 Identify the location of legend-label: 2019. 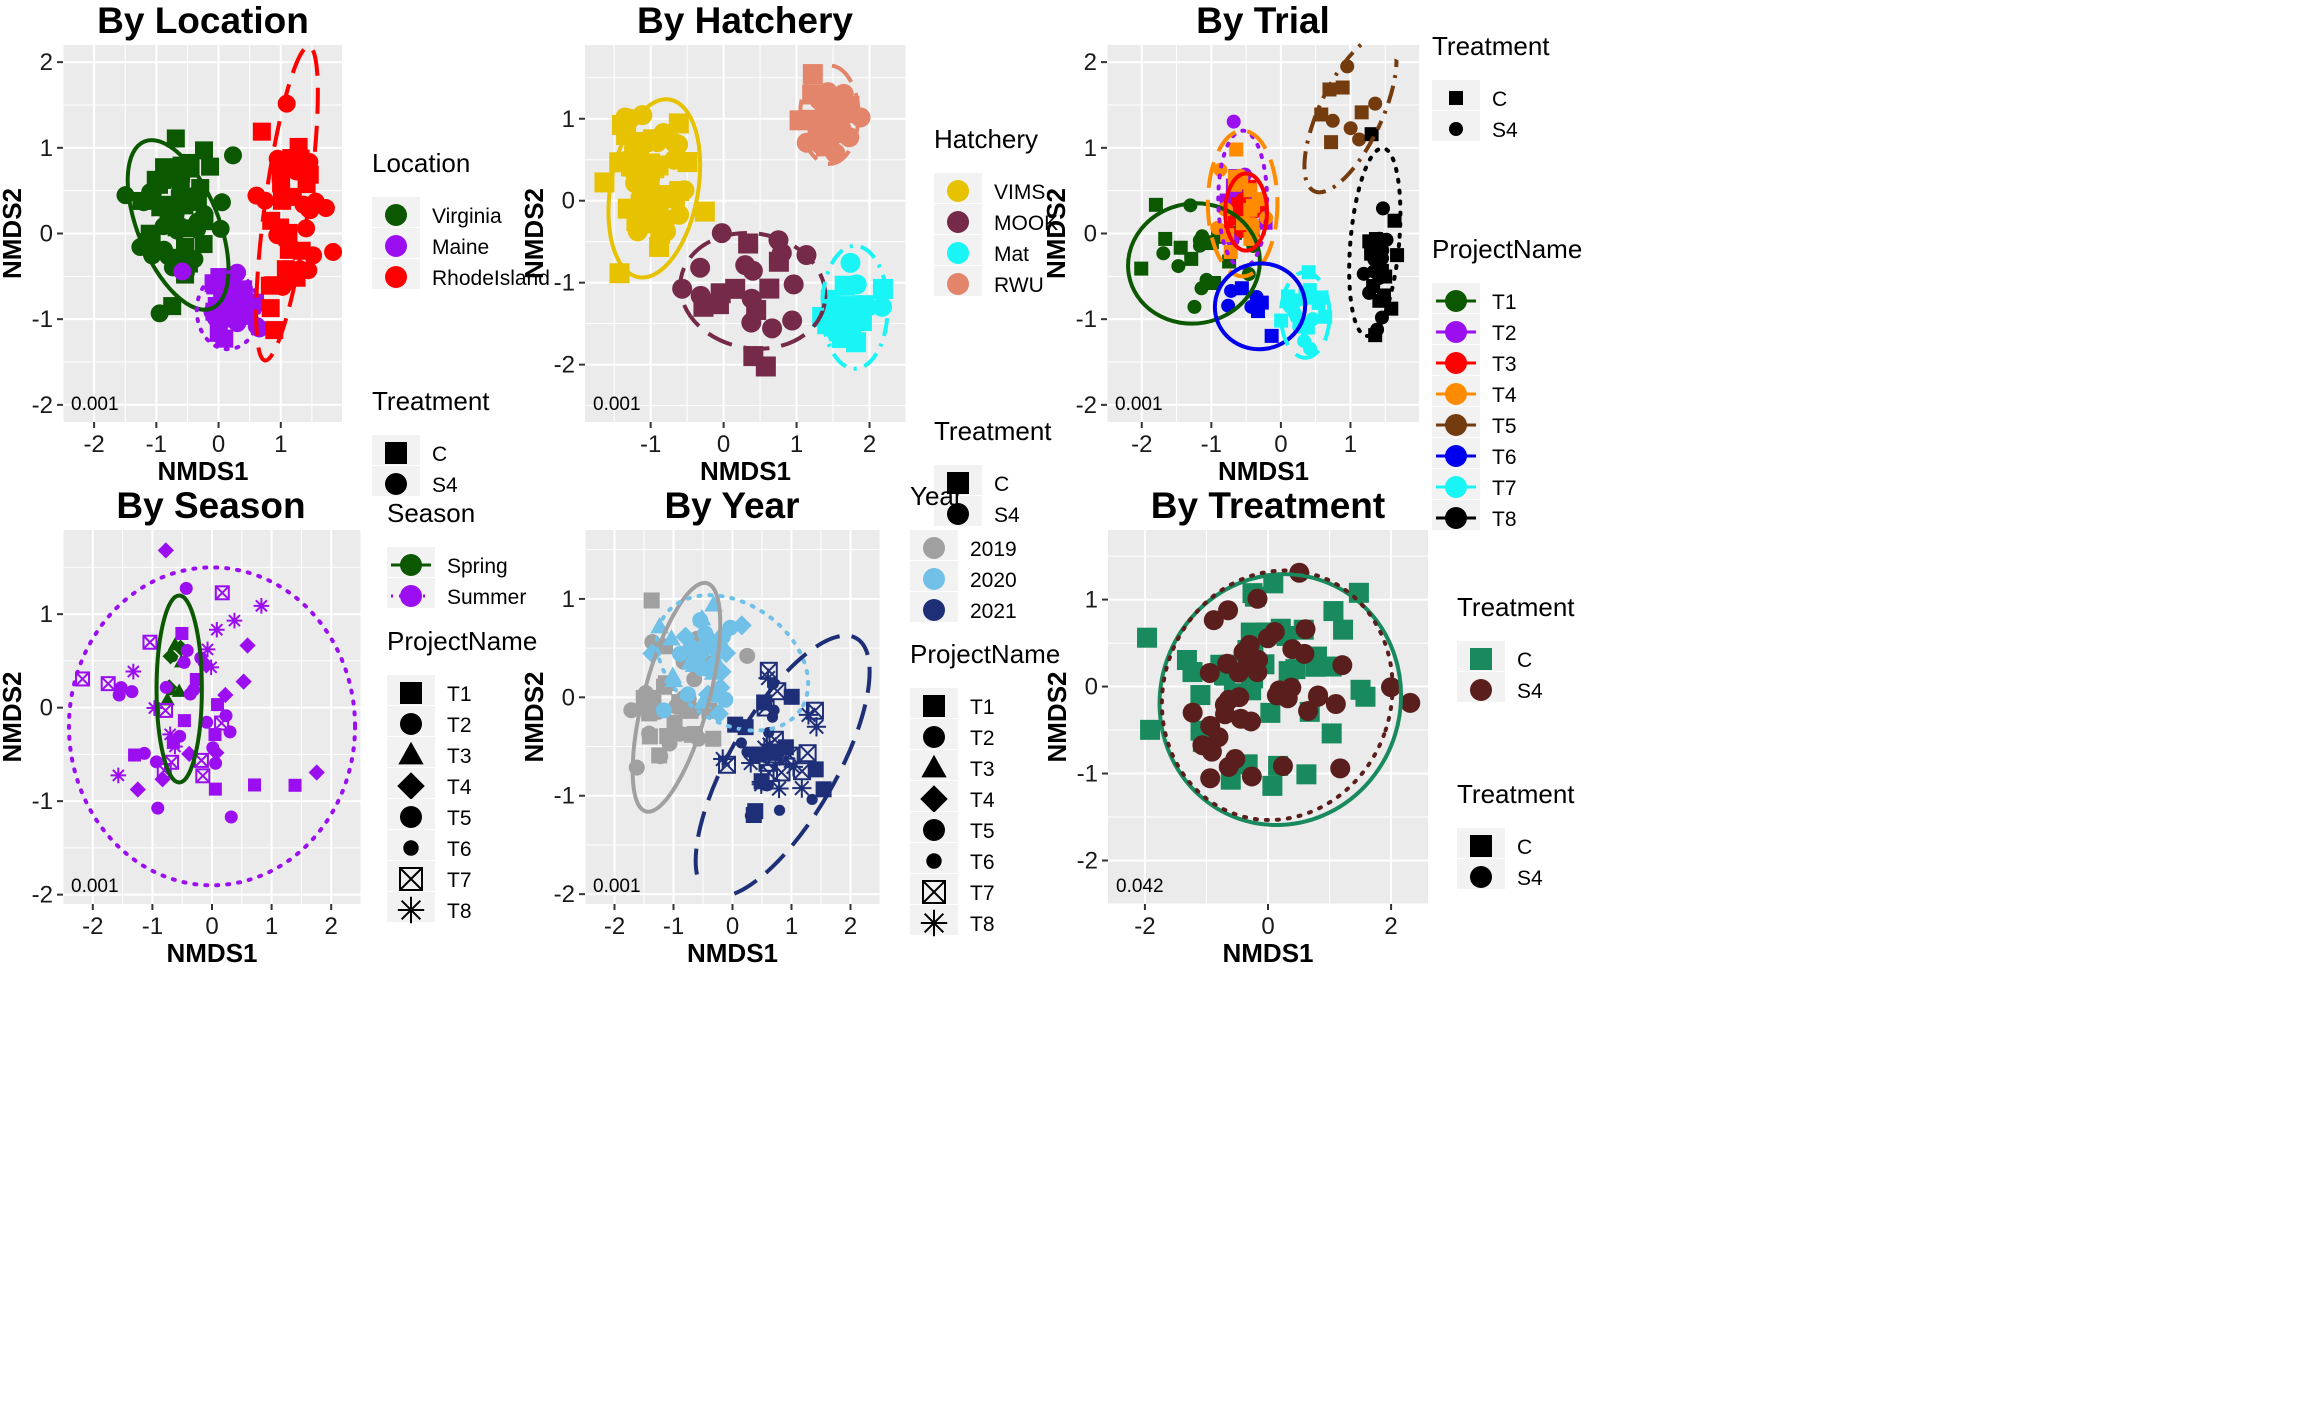
(993, 549).